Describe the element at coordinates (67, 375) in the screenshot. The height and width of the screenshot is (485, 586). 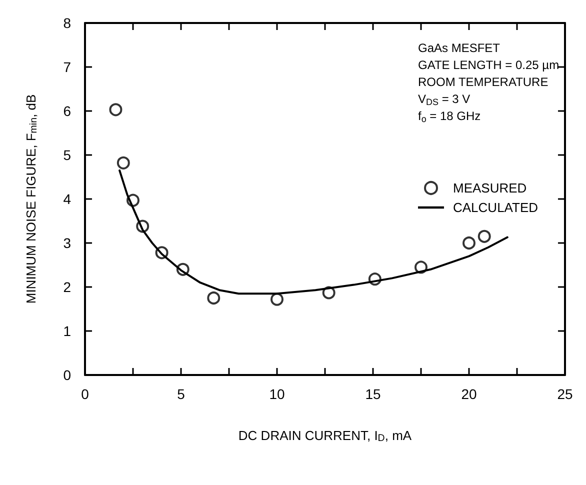
I see `y-tick-label: 0` at that location.